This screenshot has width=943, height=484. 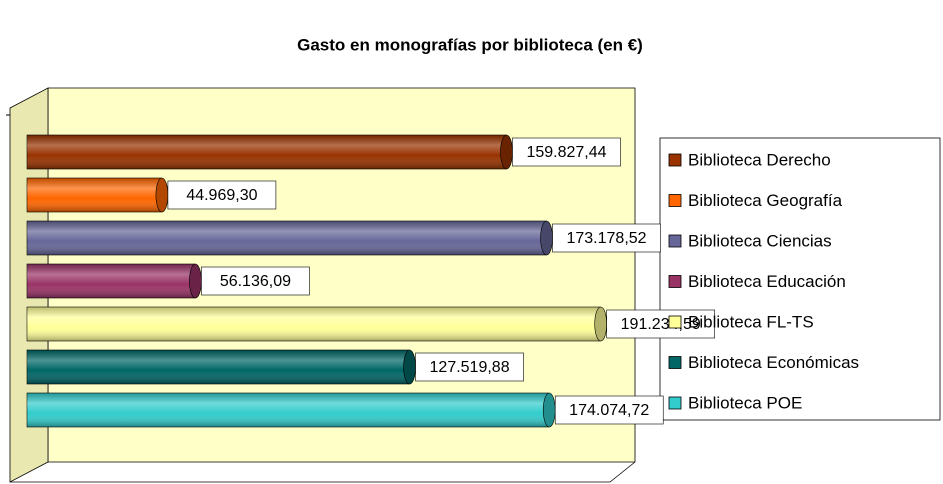 What do you see at coordinates (760, 240) in the screenshot?
I see `legend-label: Biblioteca Ciencias` at bounding box center [760, 240].